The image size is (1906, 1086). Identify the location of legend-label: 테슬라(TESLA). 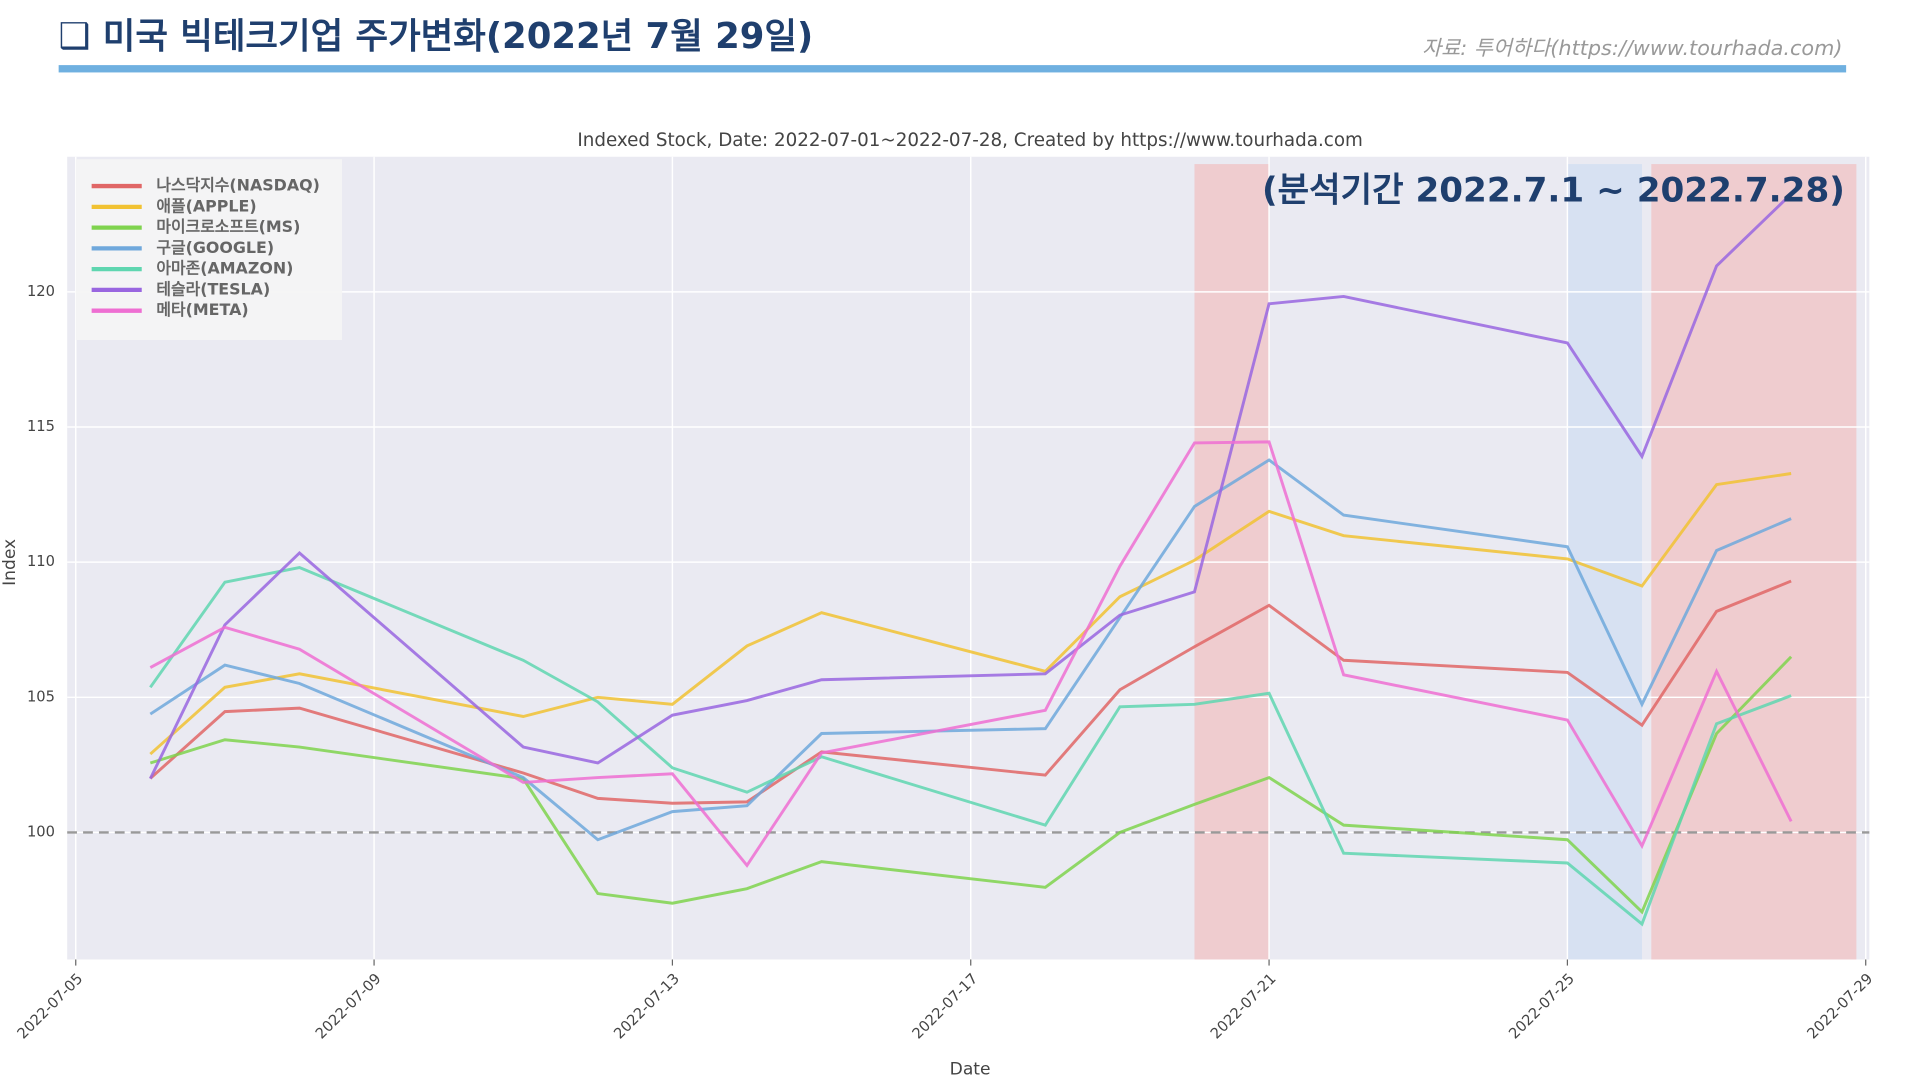
(213, 288).